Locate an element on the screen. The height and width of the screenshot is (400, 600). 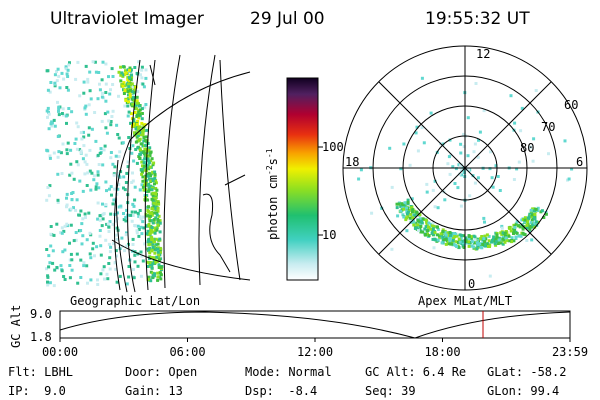
x-tick-label: 23:59 is located at coordinates (570, 352).